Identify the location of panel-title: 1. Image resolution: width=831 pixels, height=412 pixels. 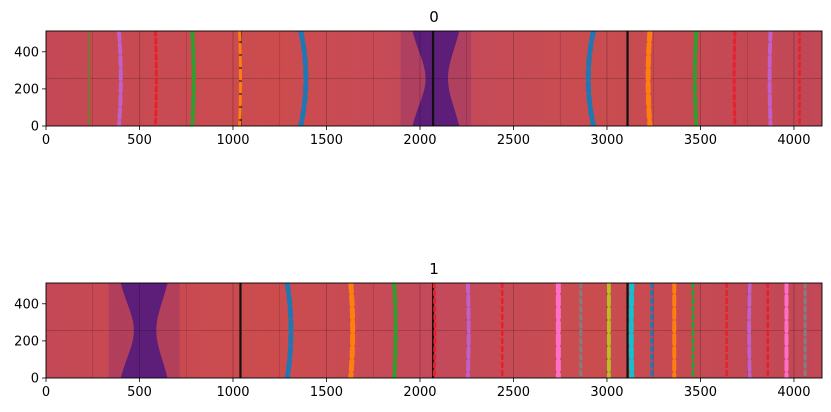
(434, 269).